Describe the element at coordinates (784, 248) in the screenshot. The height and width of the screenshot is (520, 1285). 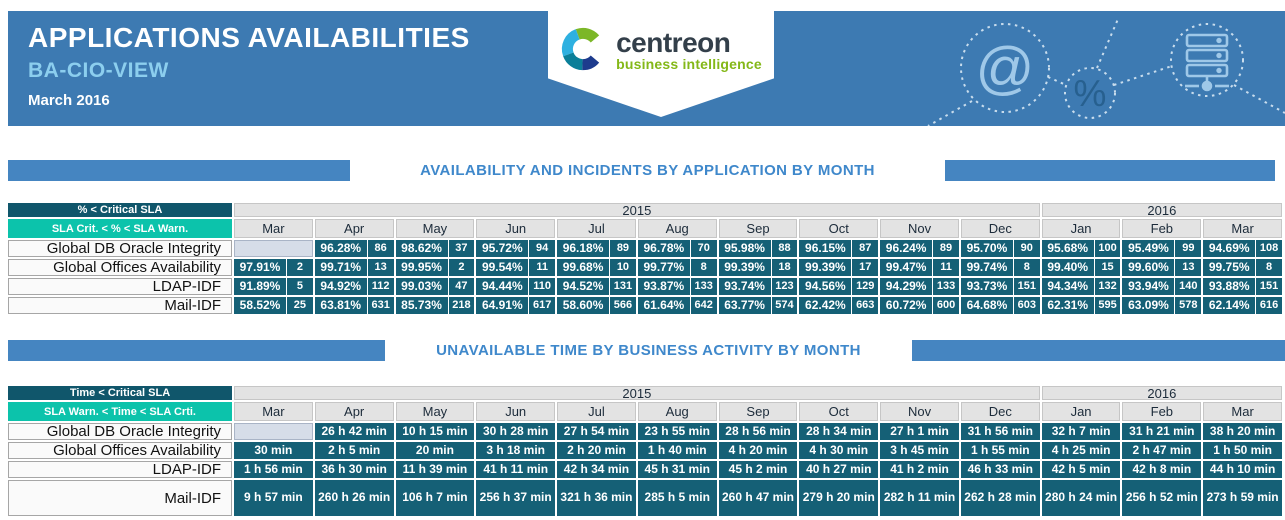
I see `incident-count: 88` at that location.